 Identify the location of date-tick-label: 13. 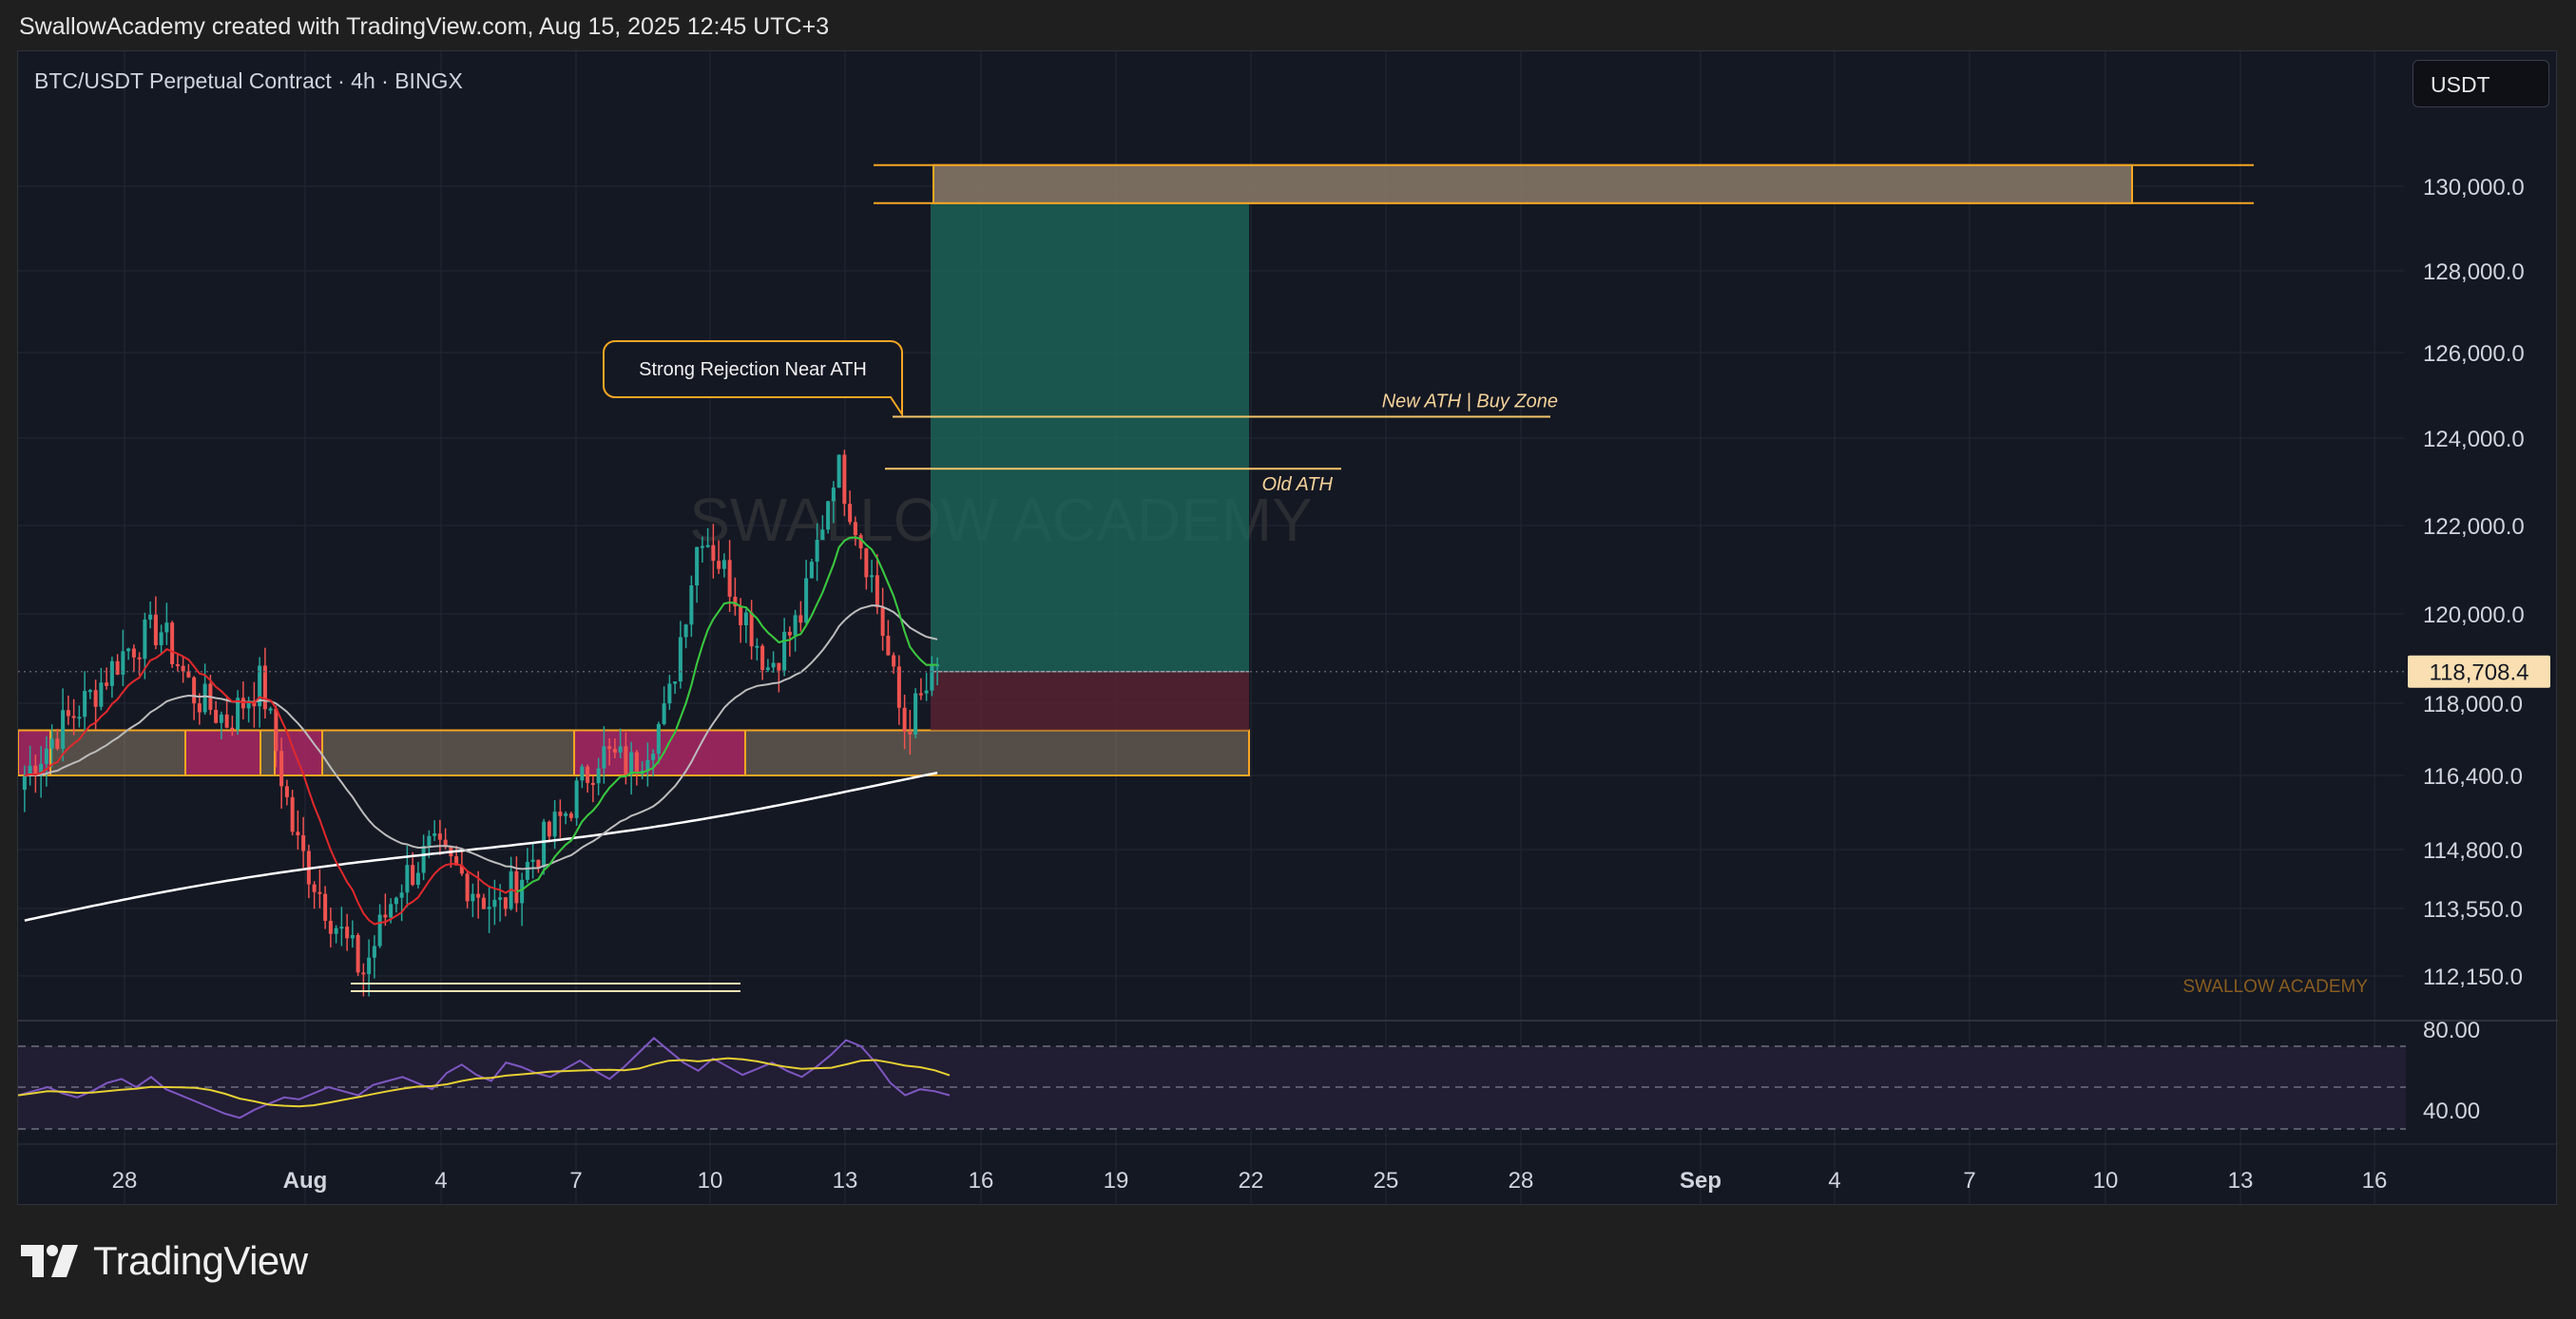
(2241, 1181).